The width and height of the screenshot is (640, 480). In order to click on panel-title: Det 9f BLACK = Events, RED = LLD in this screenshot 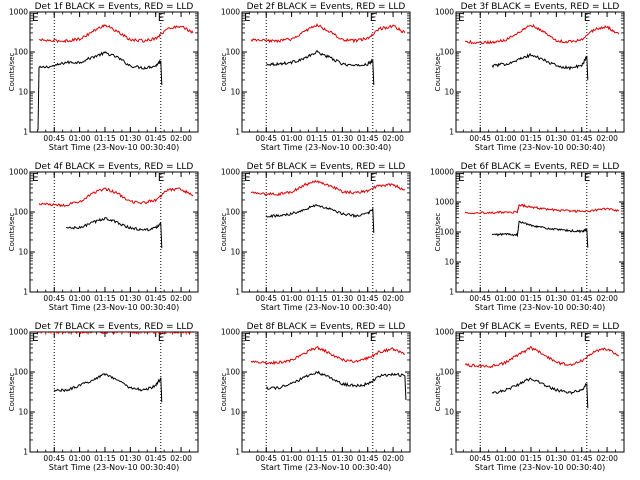, I will do `click(540, 327)`.